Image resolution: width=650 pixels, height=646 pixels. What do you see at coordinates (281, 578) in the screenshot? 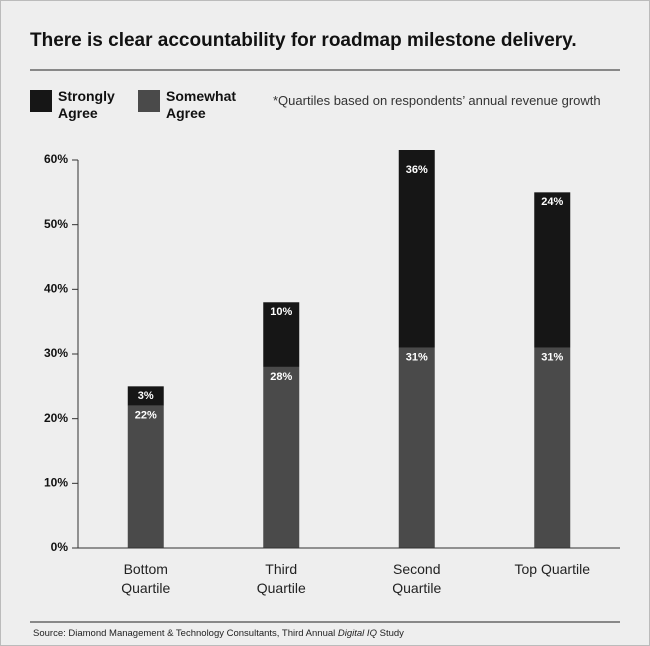
I see `x-tick-label: Third Quartile` at bounding box center [281, 578].